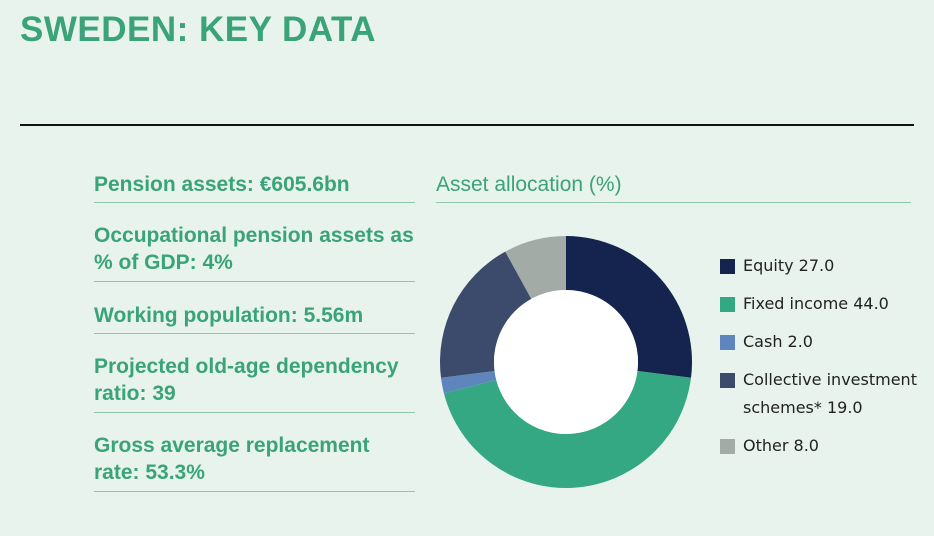  Describe the element at coordinates (727, 304) in the screenshot. I see `legend-swatch-fixed-income` at that location.